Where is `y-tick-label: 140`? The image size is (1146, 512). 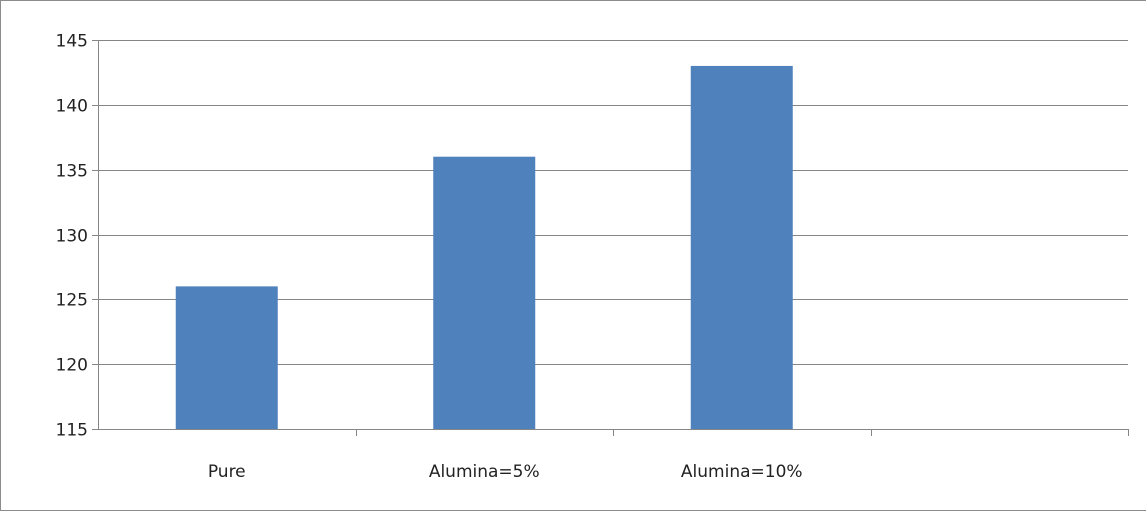 y-tick-label: 140 is located at coordinates (72, 107).